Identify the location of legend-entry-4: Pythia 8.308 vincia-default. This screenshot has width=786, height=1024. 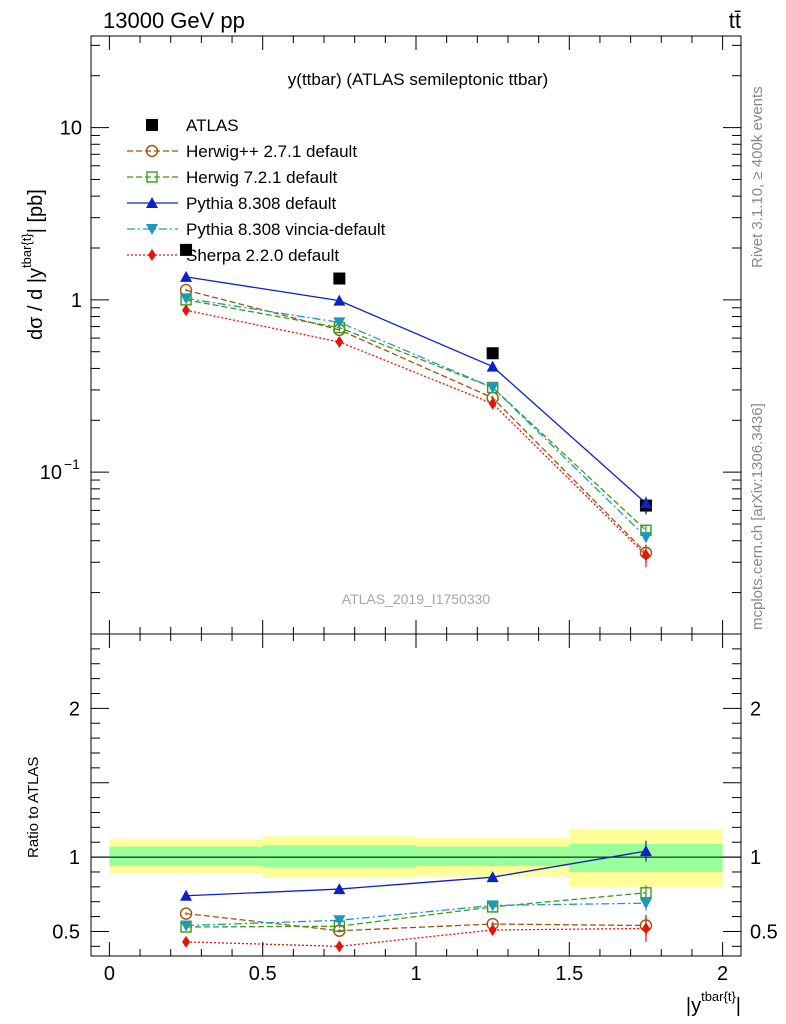
(256, 229).